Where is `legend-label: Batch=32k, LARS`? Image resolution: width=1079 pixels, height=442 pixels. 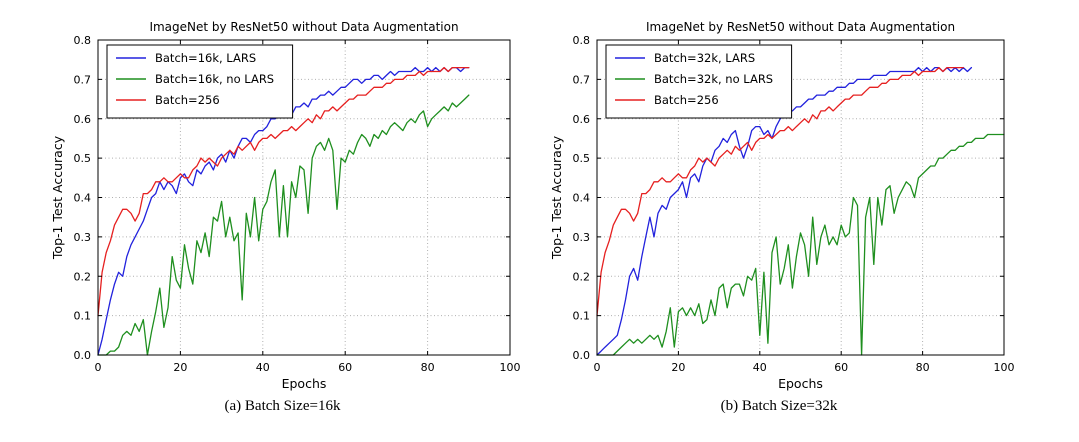 legend-label: Batch=32k, LARS is located at coordinates (704, 58).